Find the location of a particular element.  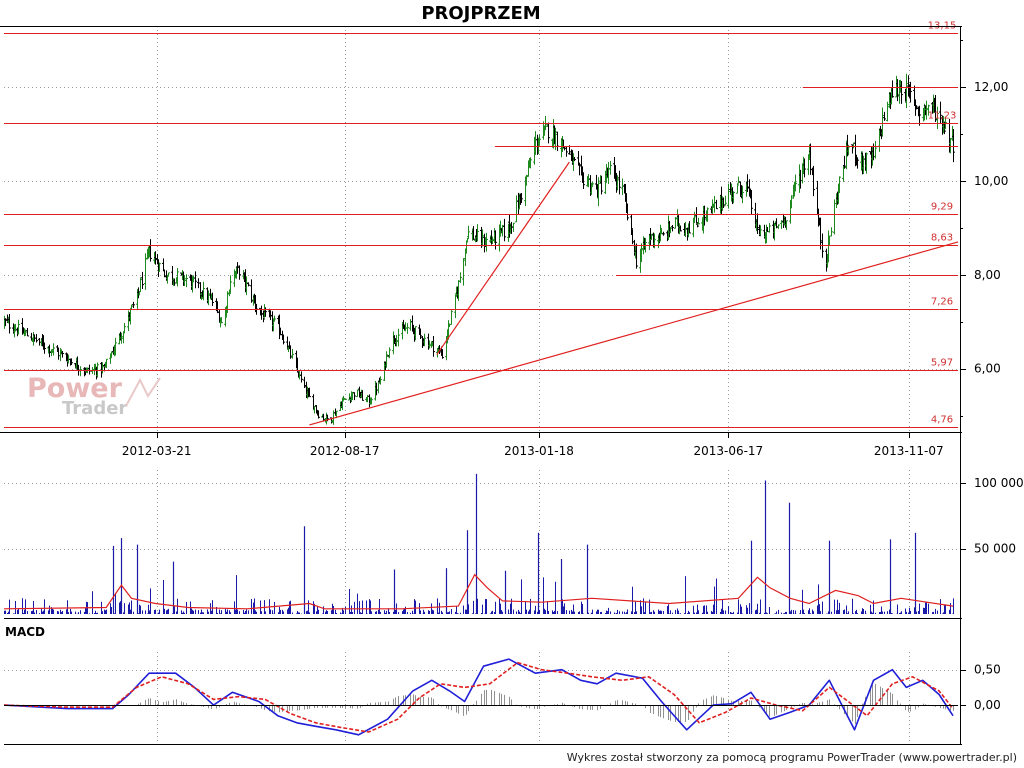

level-label: 5,97 is located at coordinates (942, 363).